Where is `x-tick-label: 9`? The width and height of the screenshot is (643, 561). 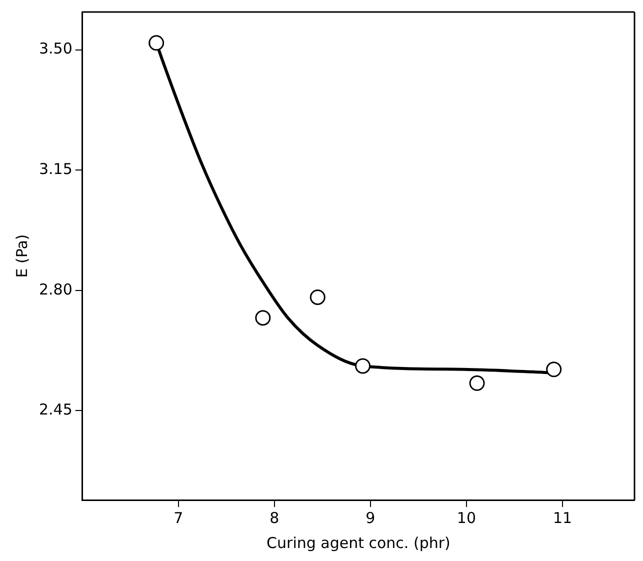 x-tick-label: 9 is located at coordinates (371, 517).